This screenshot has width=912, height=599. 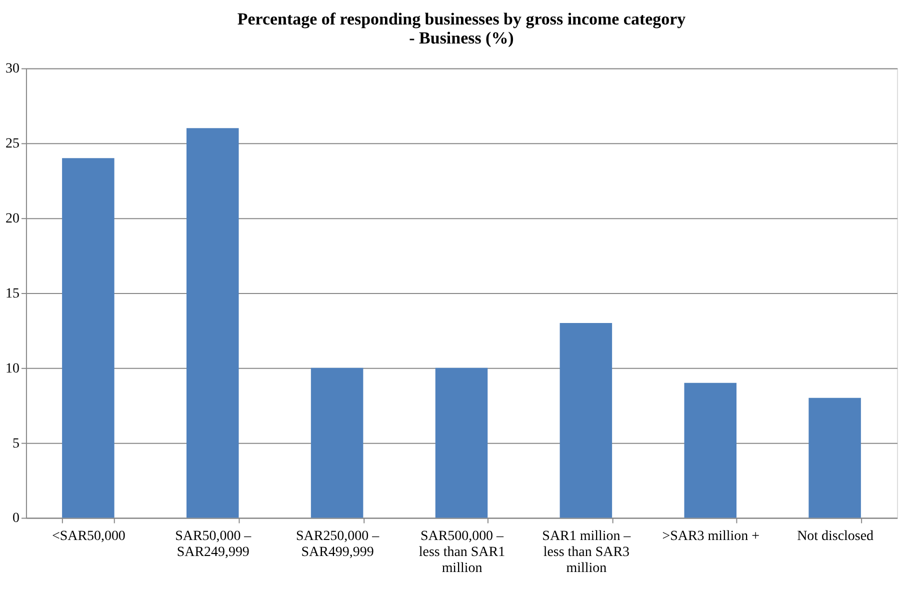 What do you see at coordinates (338, 544) in the screenshot?
I see `x-tick-label: SAR250,000 – SAR499,999` at bounding box center [338, 544].